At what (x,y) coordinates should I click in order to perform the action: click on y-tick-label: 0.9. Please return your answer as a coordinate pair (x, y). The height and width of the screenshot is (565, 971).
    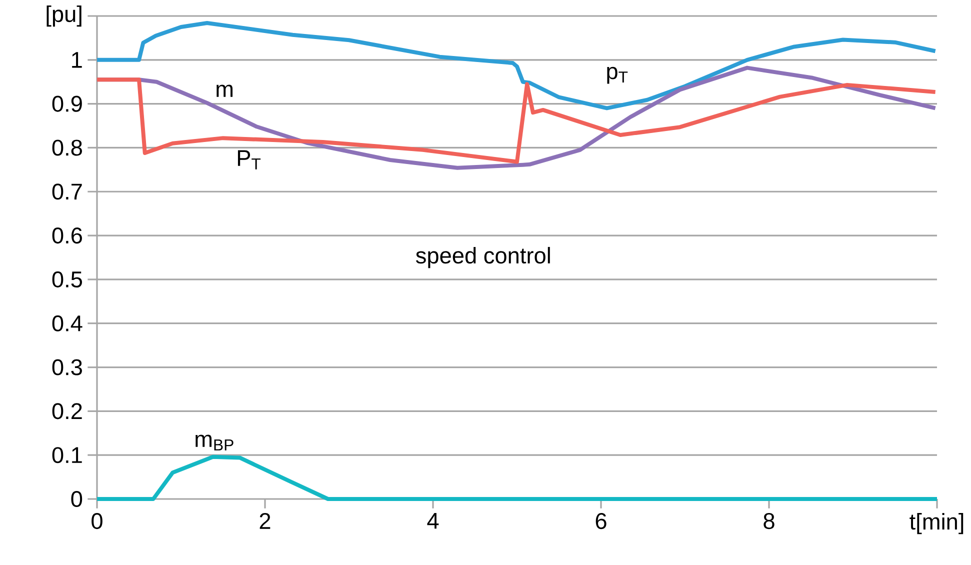
    Looking at the image, I should click on (67, 104).